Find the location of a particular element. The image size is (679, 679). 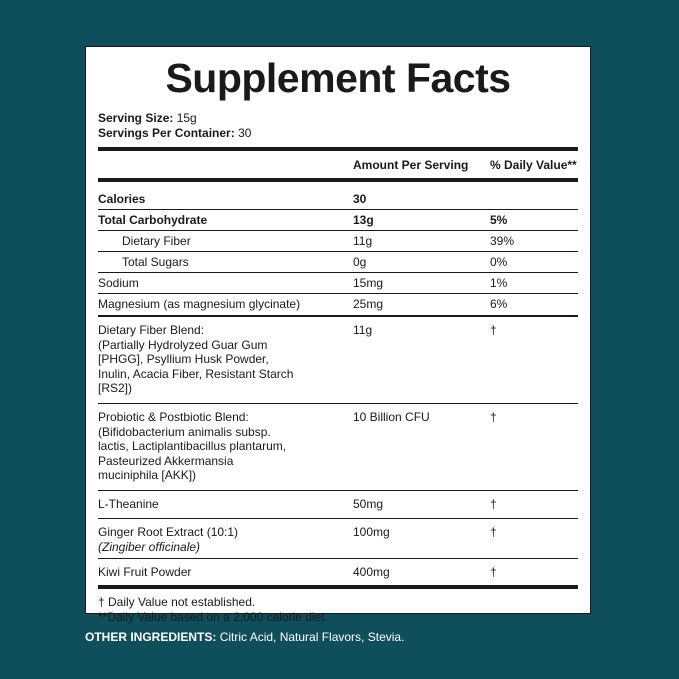

nutrient-dv: 0% is located at coordinates (499, 262).